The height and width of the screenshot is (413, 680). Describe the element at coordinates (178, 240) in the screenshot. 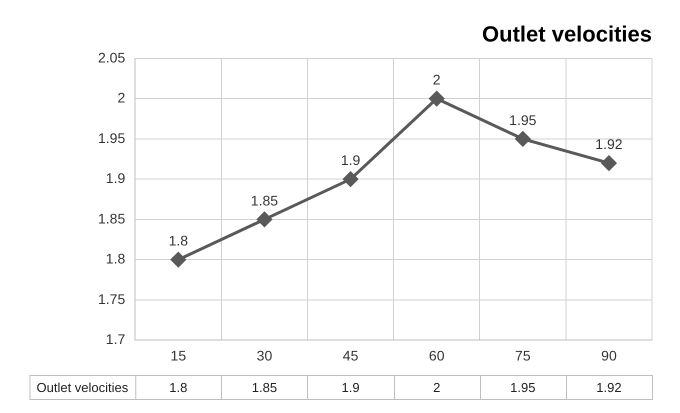

I see `annotation: 1.8` at that location.